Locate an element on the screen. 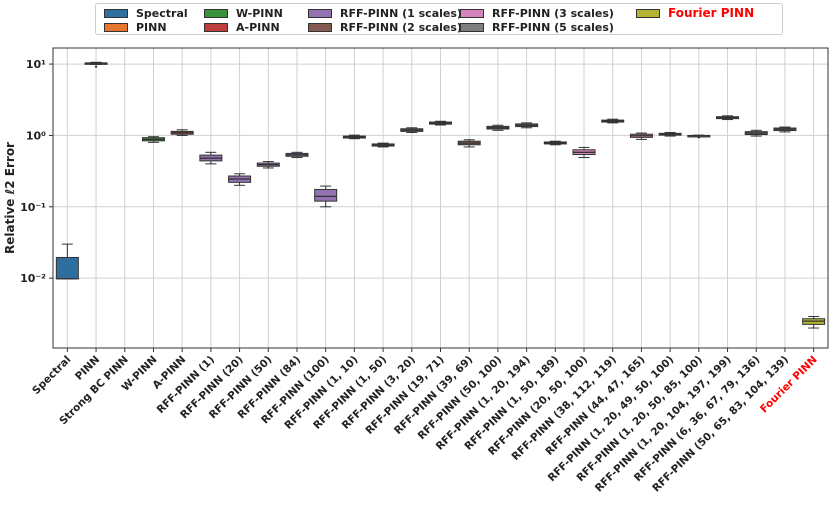  legend-item: RFF-PINN (3 scales) is located at coordinates (537, 13).